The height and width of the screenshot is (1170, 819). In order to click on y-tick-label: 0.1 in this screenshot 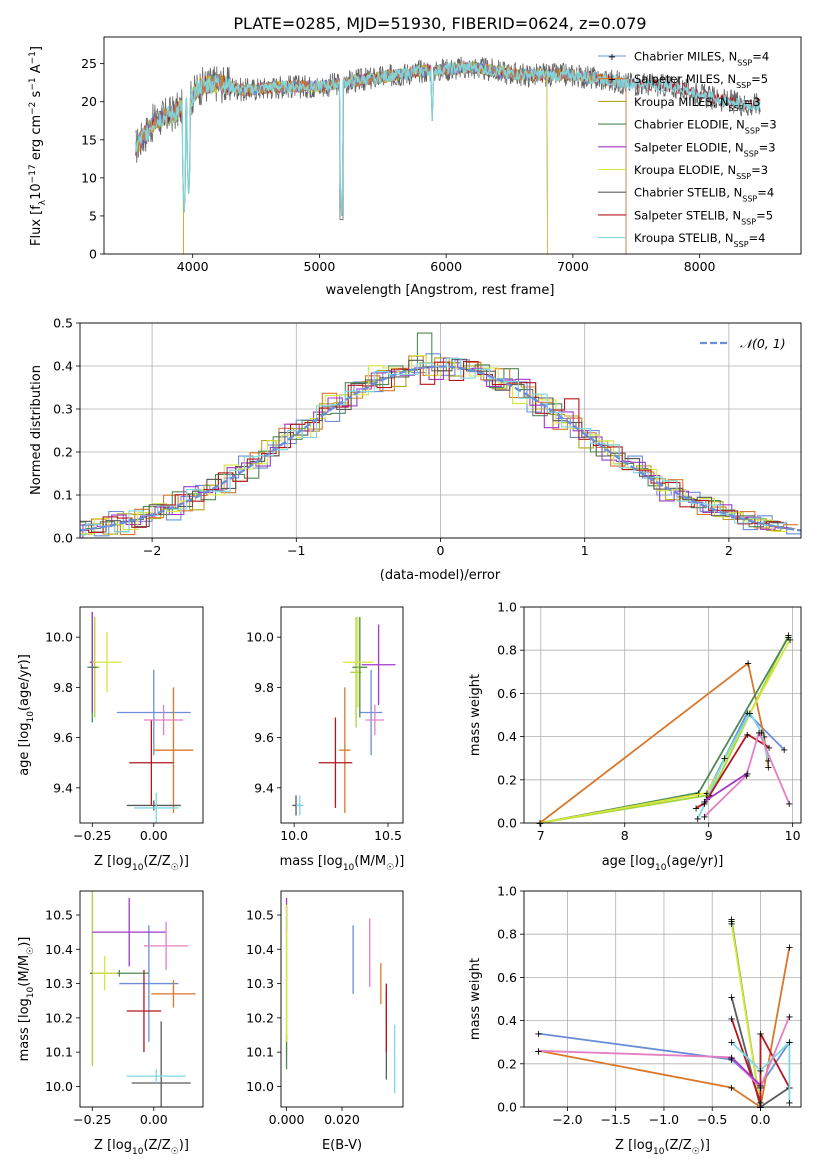, I will do `click(63, 495)`.